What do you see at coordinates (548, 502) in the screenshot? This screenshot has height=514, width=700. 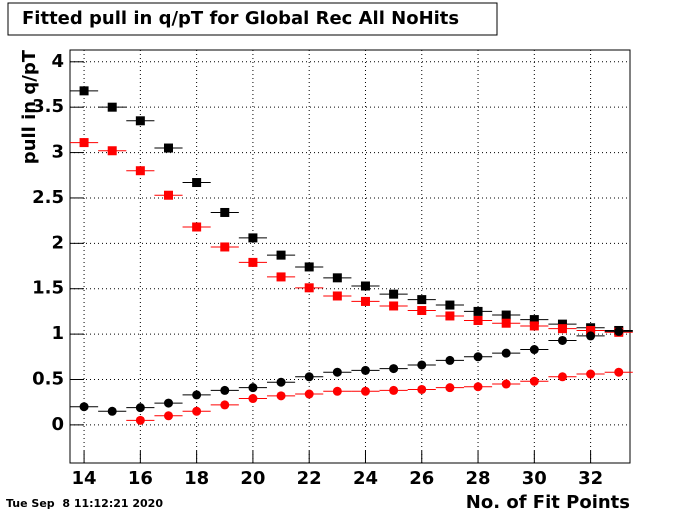 I see `x-axis-label: No. of Fit Points` at bounding box center [548, 502].